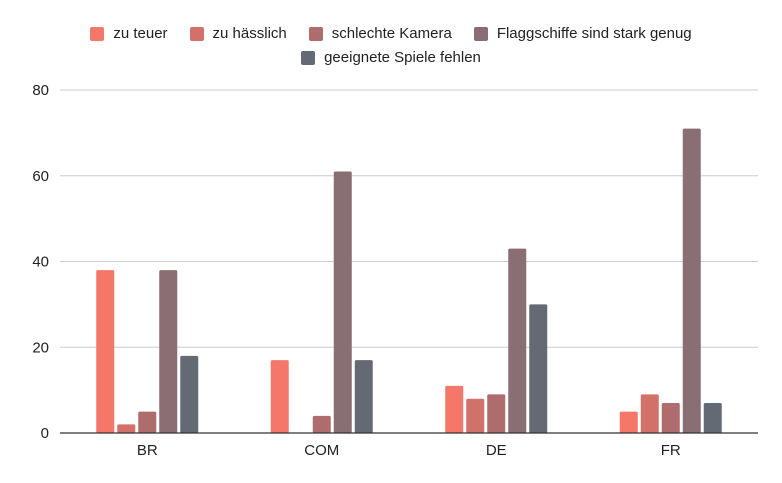 The width and height of the screenshot is (782, 483). I want to click on legend-item-flaggschiffe: Flaggschiffe sind stark genug, so click(582, 34).